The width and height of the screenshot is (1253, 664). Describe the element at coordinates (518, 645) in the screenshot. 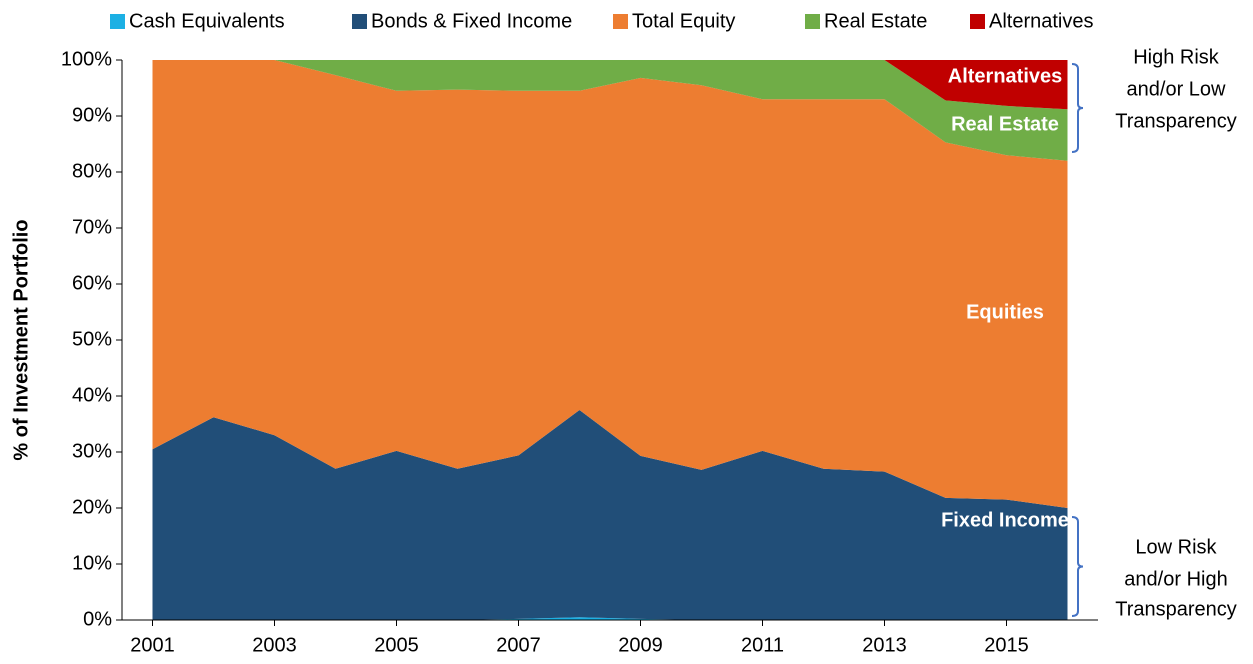

I see `x-tick-label: 2007` at that location.